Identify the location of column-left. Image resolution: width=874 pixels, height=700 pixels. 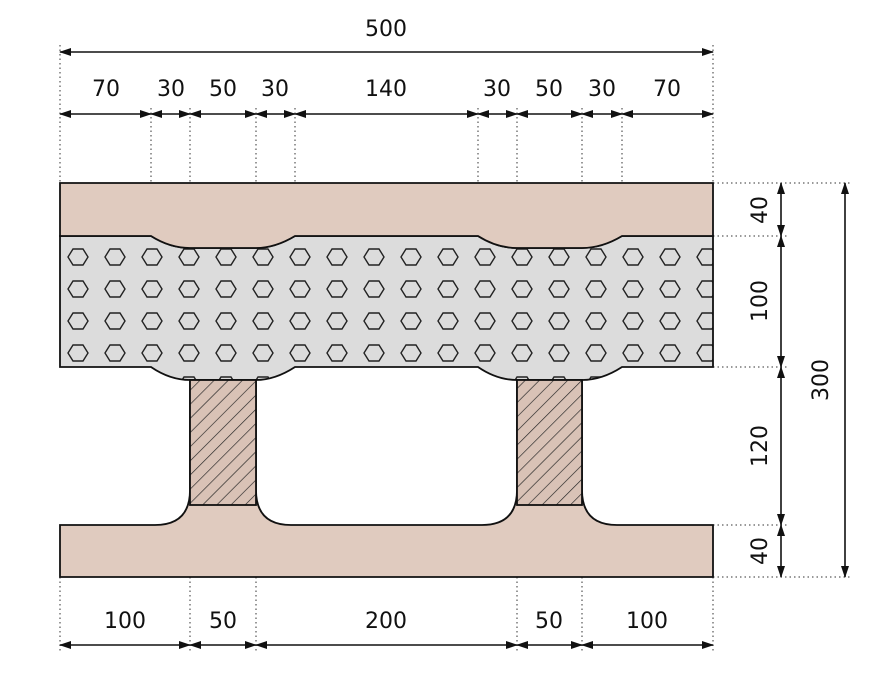
(223, 442).